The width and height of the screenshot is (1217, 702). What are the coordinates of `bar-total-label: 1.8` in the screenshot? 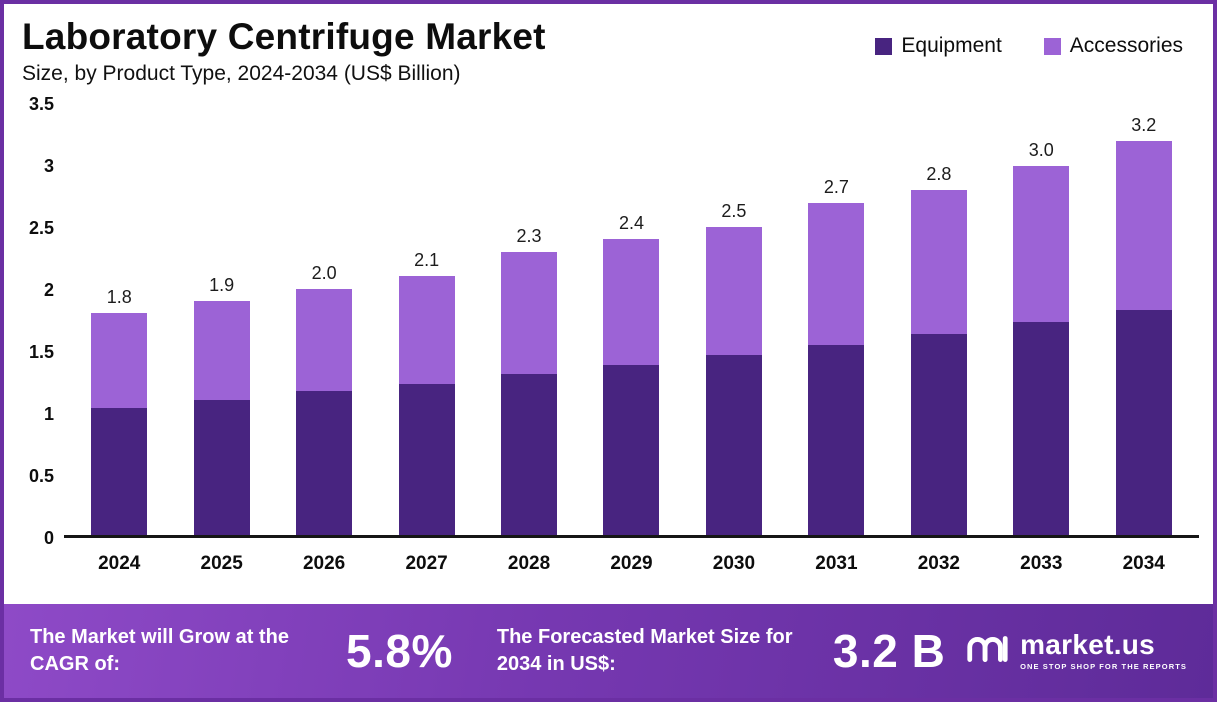 It's located at (119, 297).